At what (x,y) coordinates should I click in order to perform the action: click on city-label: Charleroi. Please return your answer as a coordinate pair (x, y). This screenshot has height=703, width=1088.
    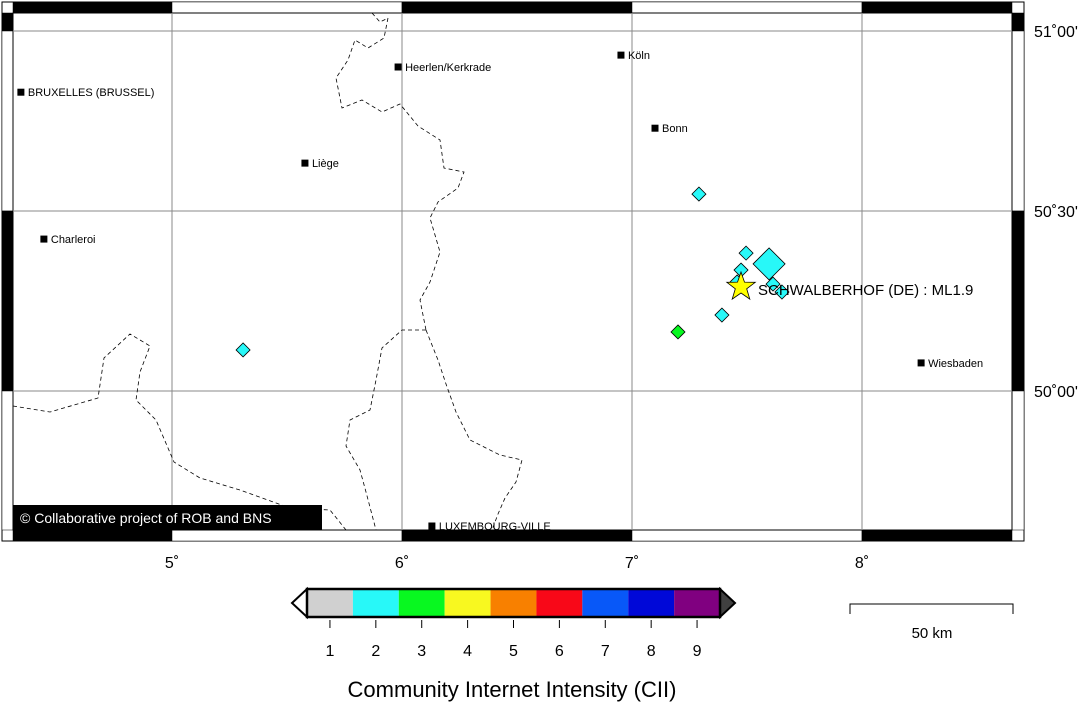
    Looking at the image, I should click on (73, 240).